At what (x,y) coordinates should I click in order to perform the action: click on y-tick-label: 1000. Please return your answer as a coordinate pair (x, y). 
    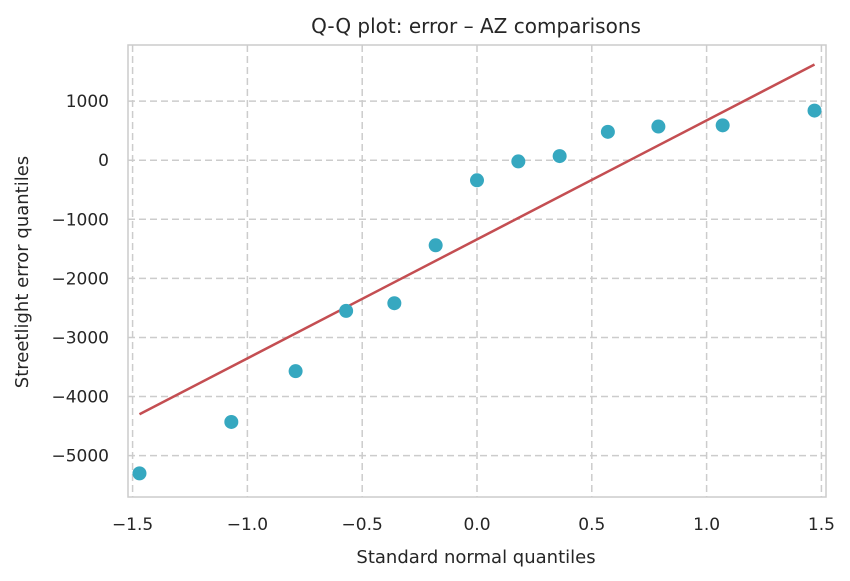
    Looking at the image, I should click on (87, 102).